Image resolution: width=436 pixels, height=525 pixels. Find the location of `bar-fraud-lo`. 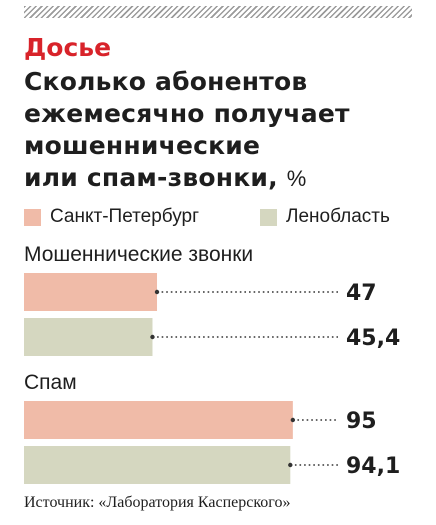

bar-fraud-lo is located at coordinates (88, 337).